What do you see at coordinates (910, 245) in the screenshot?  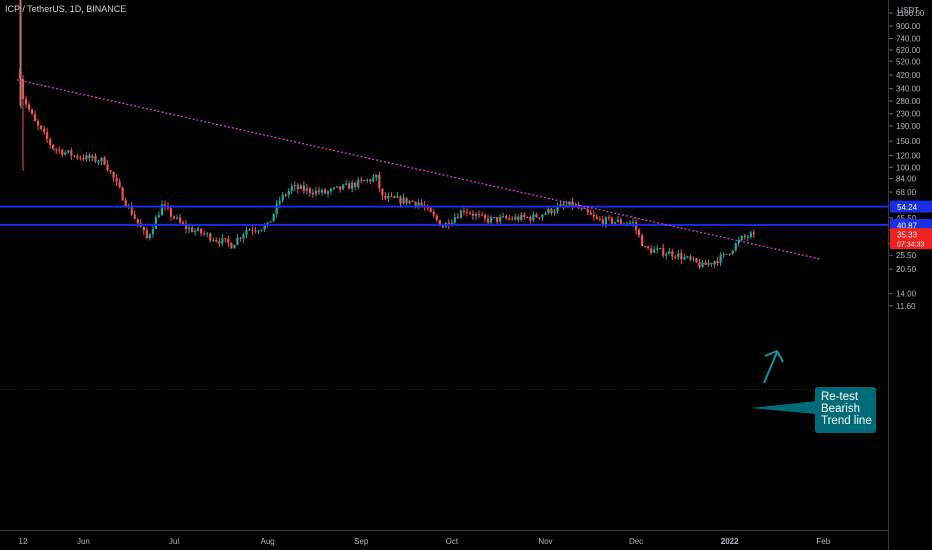 I see `badge-countdown: 07:34:33` at bounding box center [910, 245].